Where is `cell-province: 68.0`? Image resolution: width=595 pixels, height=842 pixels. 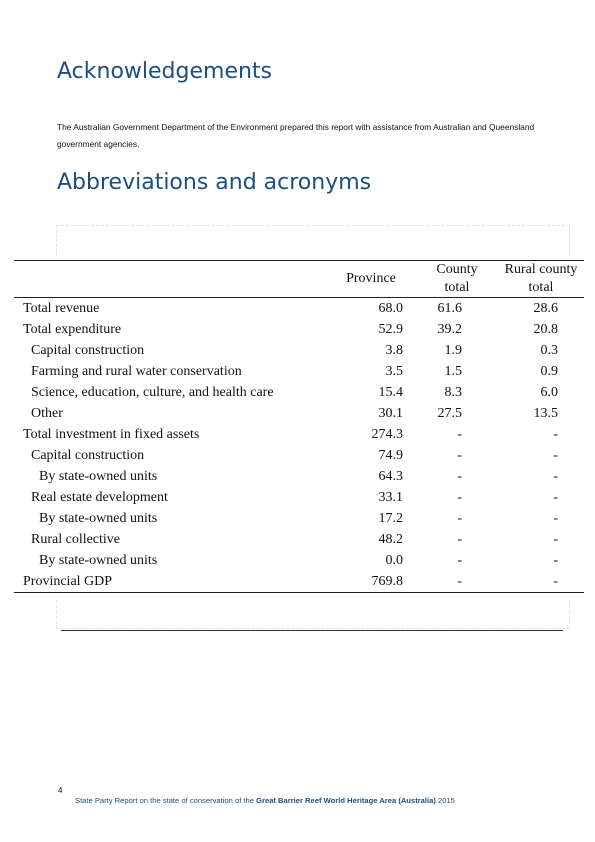 cell-province: 68.0 is located at coordinates (391, 308).